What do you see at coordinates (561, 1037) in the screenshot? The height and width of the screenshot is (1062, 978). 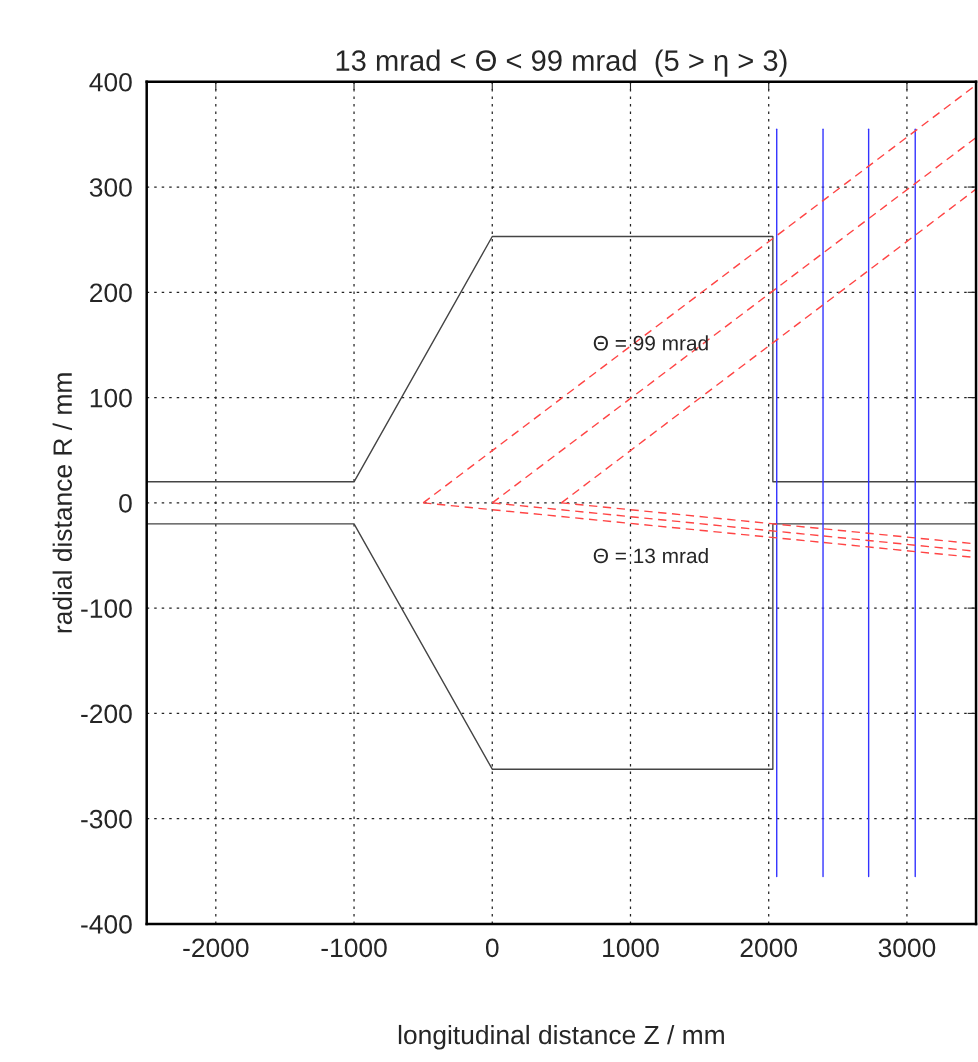 I see `x-axis-title: longitudinal distance Z / mm` at bounding box center [561, 1037].